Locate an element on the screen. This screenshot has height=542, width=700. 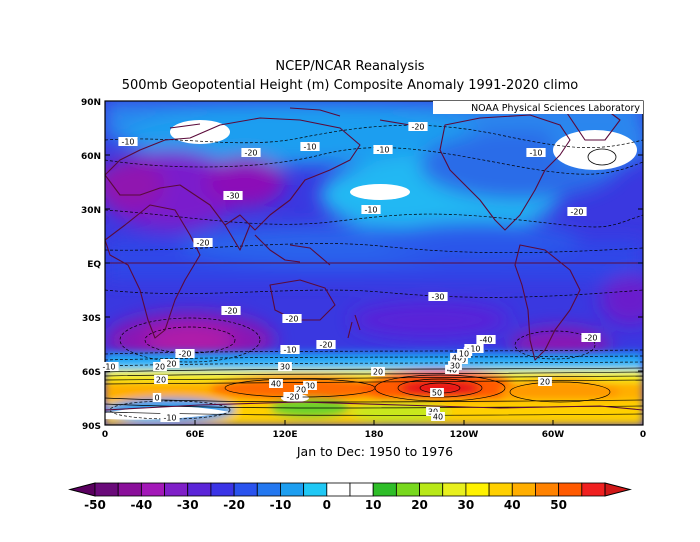
lat-label: 30S is located at coordinates (91, 319).